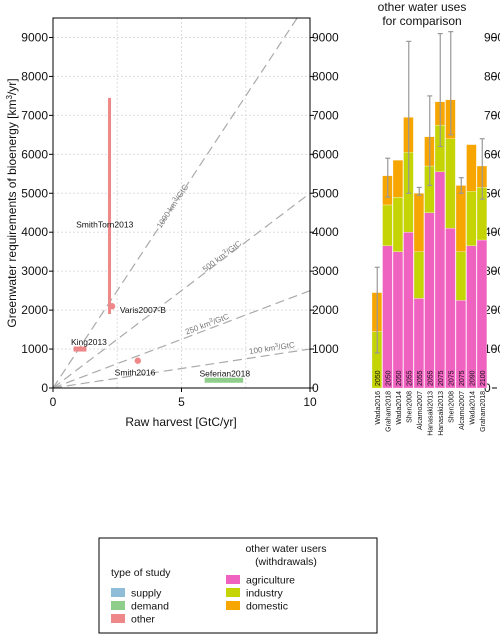 The image size is (500, 640). I want to click on study-label: Smith2016, so click(135, 372).